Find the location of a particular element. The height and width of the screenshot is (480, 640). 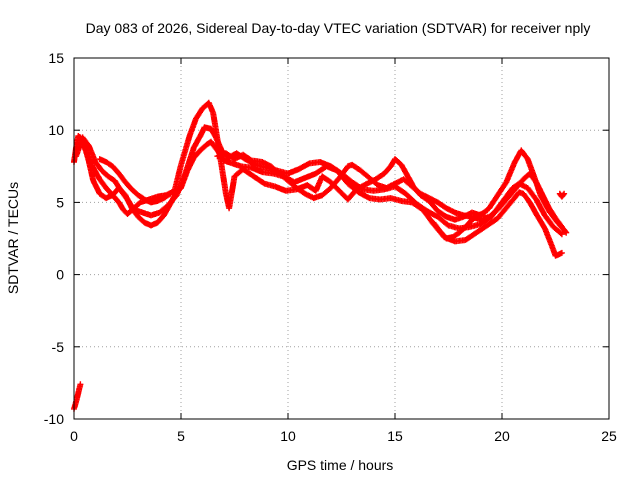

x-tick-label: 10 is located at coordinates (288, 436).